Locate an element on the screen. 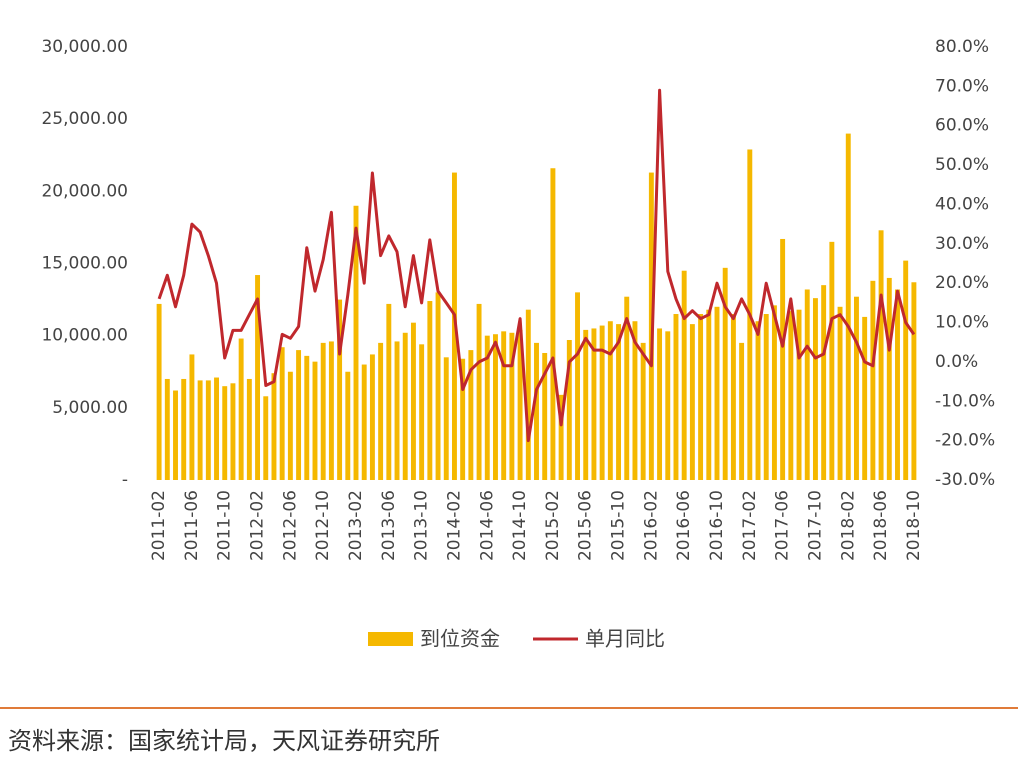 The image size is (1018, 766). y2-tick-label: -10.0% is located at coordinates (965, 401).